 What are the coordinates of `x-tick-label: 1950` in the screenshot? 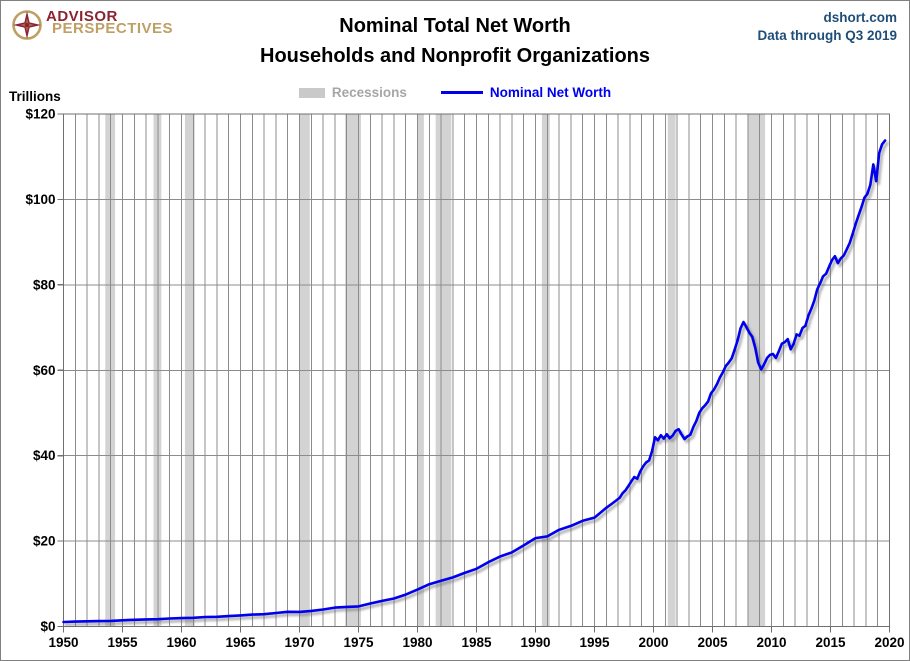 It's located at (63, 642).